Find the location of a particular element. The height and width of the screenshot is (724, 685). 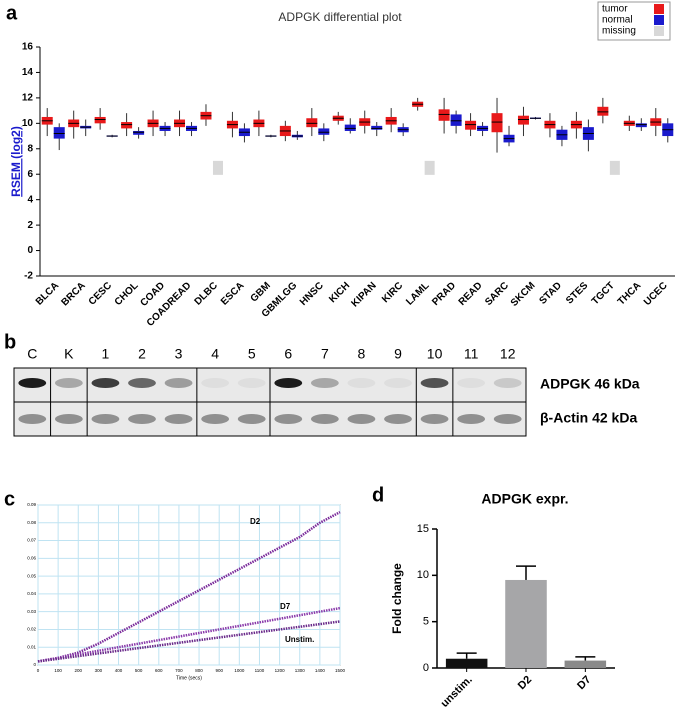

panel-label: c is located at coordinates (9, 499).